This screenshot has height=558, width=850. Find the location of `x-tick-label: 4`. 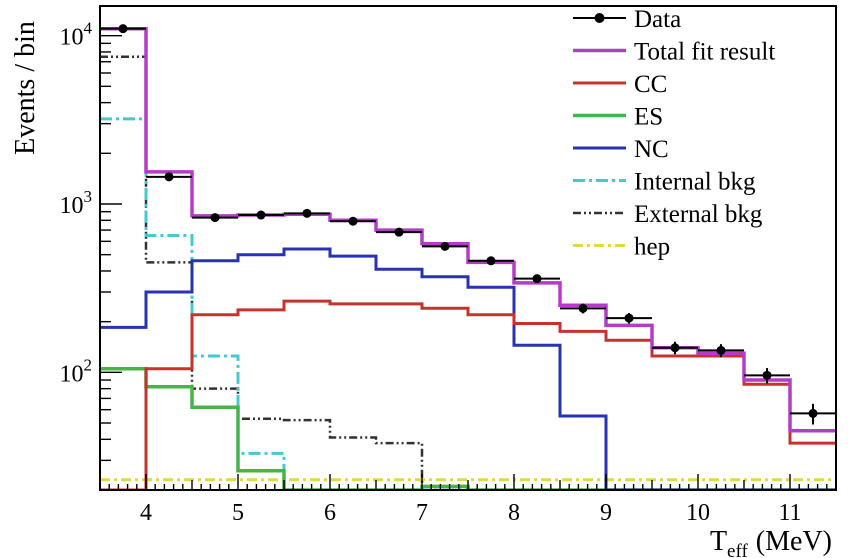

x-tick-label: 4 is located at coordinates (146, 513).